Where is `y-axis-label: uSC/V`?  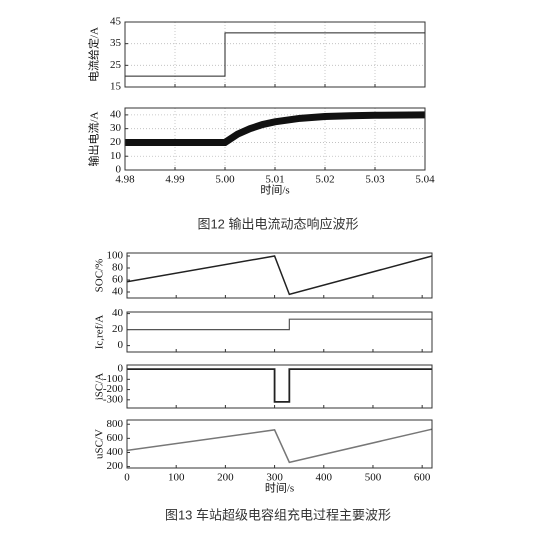
y-axis-label: uSC/V is located at coordinates (100, 444).